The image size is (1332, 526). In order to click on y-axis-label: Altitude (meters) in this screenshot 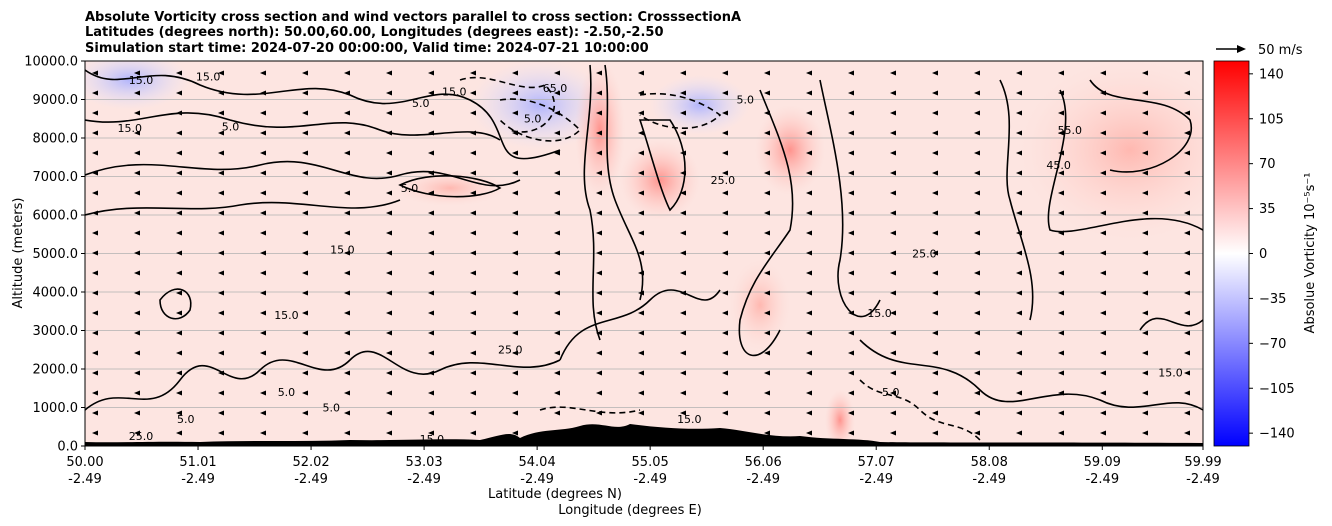, I will do `click(18, 253)`.